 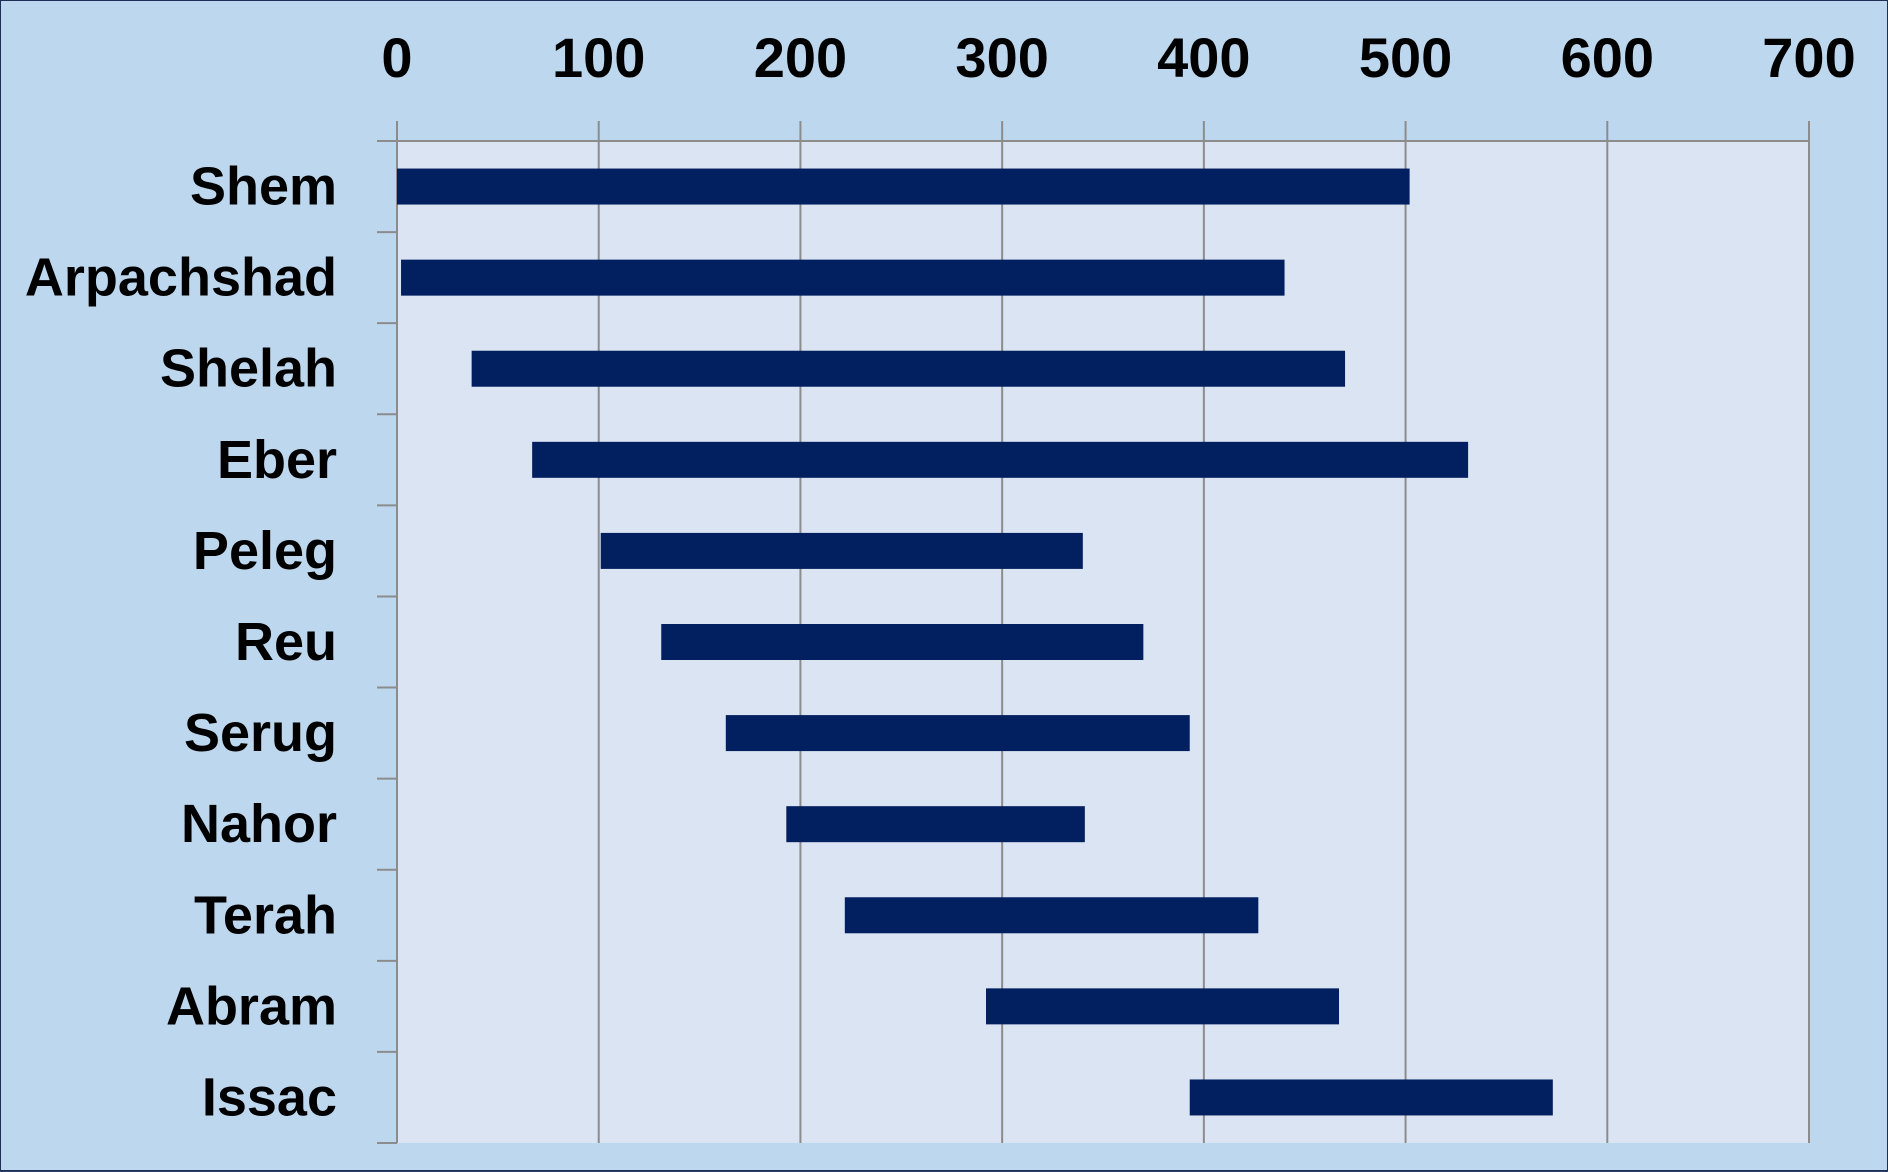 I want to click on x-tick-label: 300, so click(x=1001, y=57).